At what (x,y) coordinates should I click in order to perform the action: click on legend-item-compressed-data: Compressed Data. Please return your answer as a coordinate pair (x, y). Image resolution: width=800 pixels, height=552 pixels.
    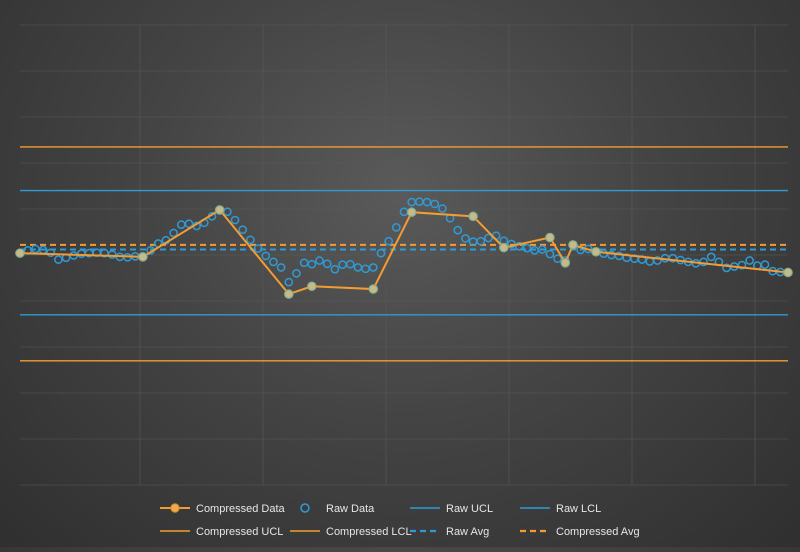
    Looking at the image, I should click on (223, 509).